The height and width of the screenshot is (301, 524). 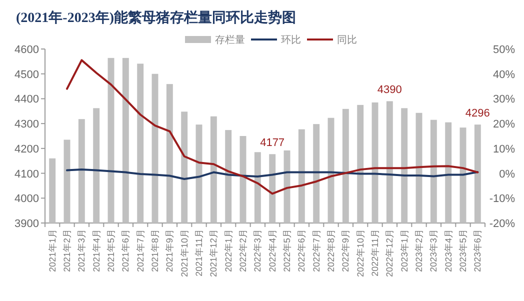 What do you see at coordinates (316, 250) in the screenshot?
I see `x-tick-label: 2022年7月` at bounding box center [316, 250].